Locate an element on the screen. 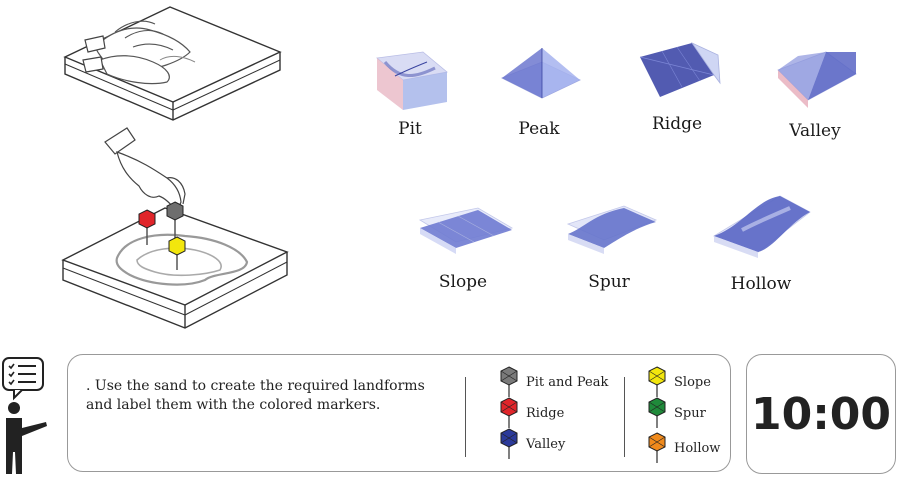 The width and height of the screenshot is (899, 482). hollow-surface-icon is located at coordinates (761, 228).